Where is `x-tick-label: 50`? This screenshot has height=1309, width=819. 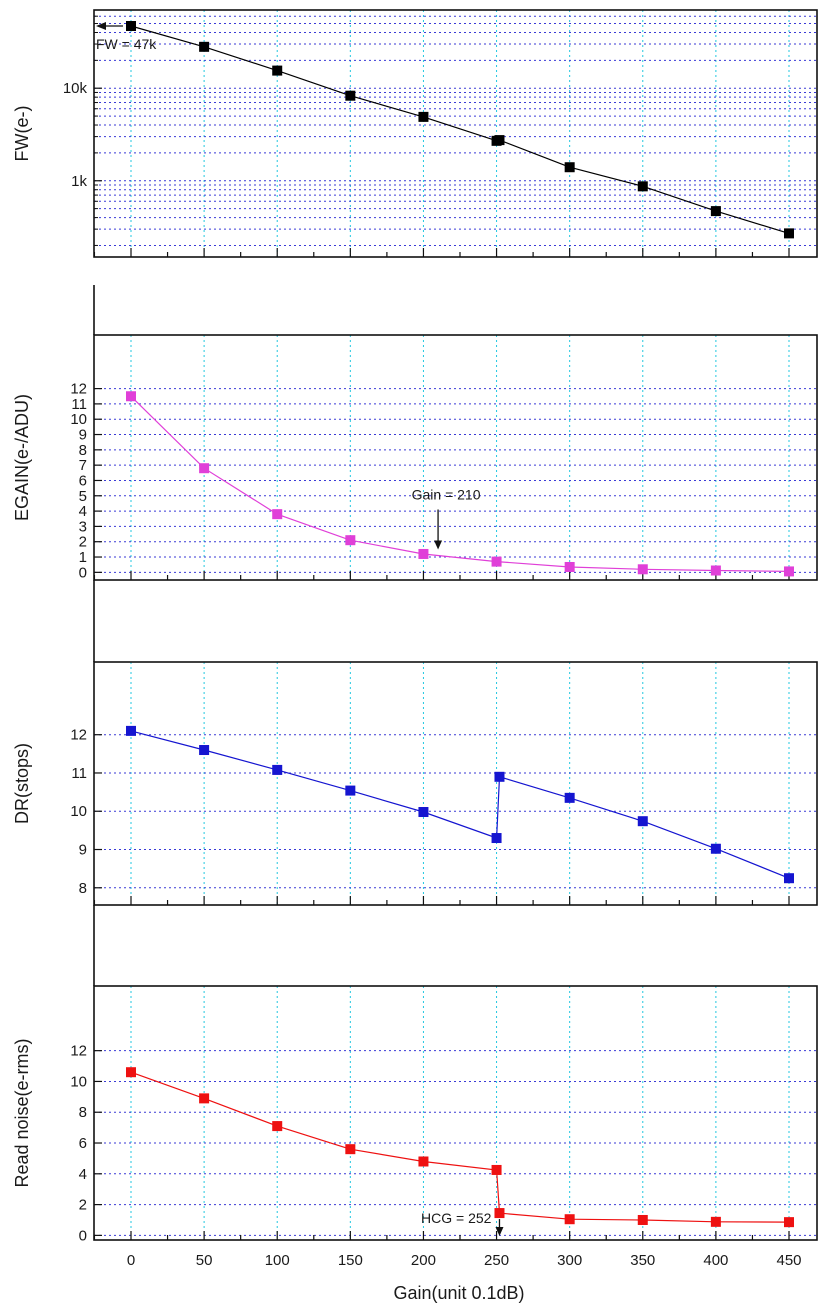 x-tick-label: 50 is located at coordinates (204, 1260).